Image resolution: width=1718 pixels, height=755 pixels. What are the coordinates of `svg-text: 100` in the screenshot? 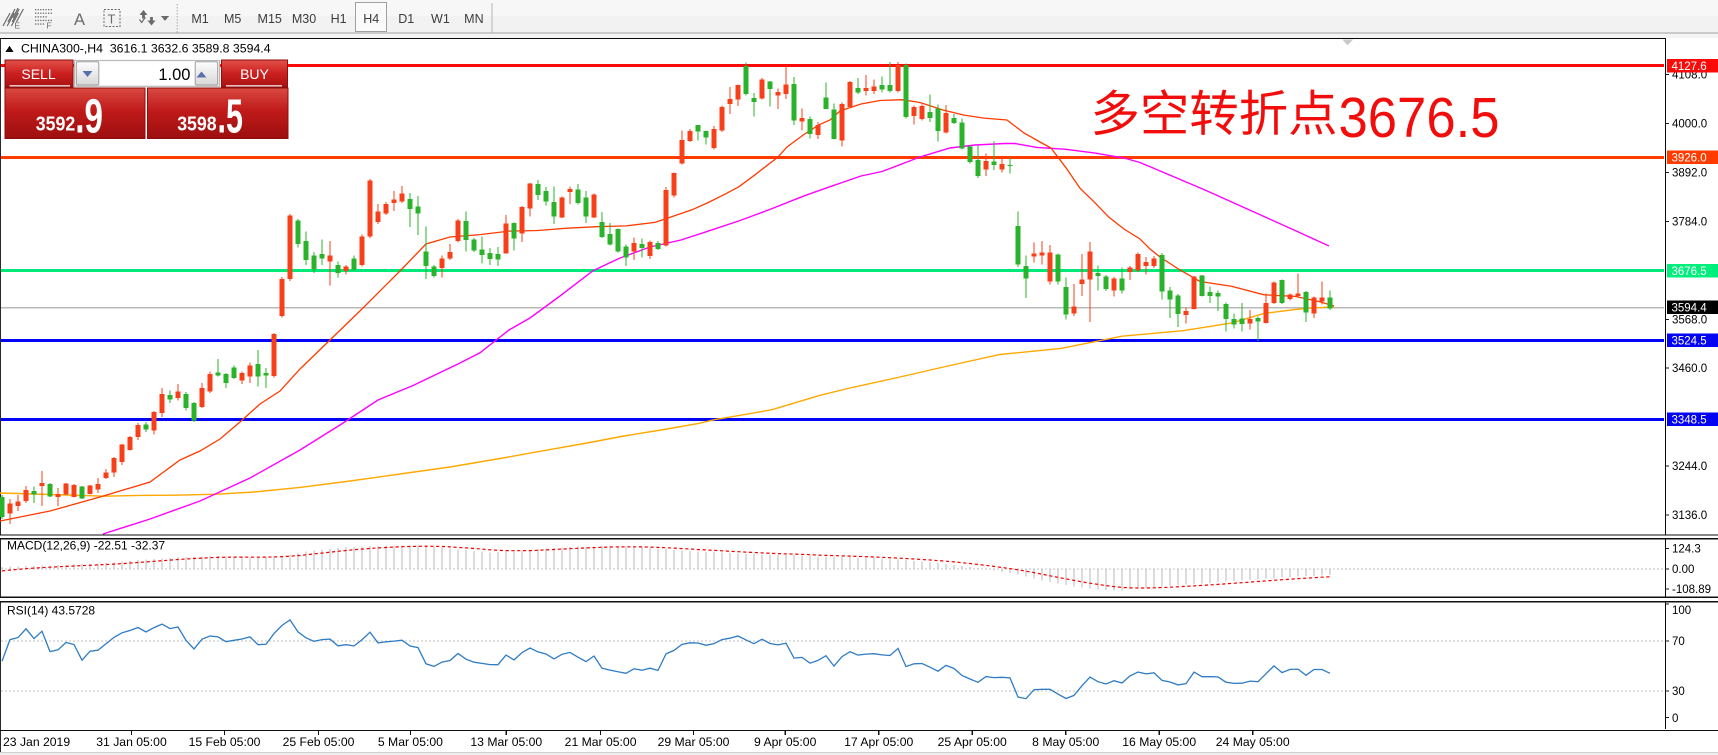 It's located at (1681, 611).